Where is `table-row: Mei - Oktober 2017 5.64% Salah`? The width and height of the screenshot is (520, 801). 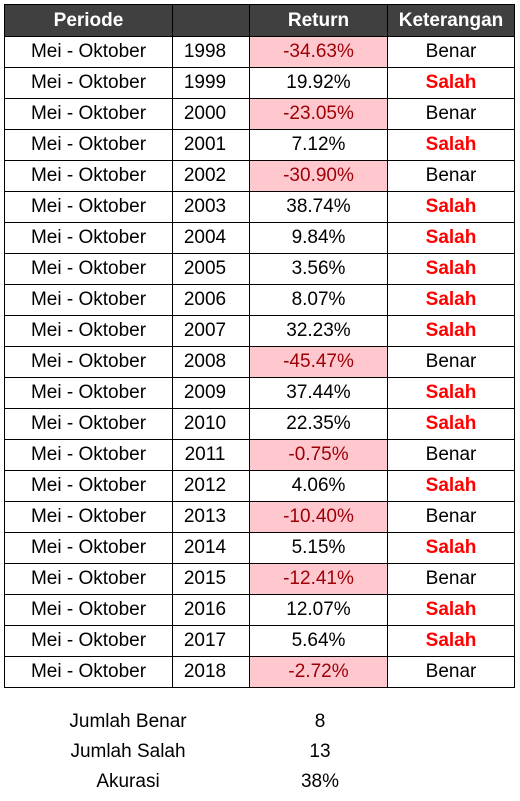
table-row: Mei - Oktober 2017 5.64% Salah is located at coordinates (259, 641).